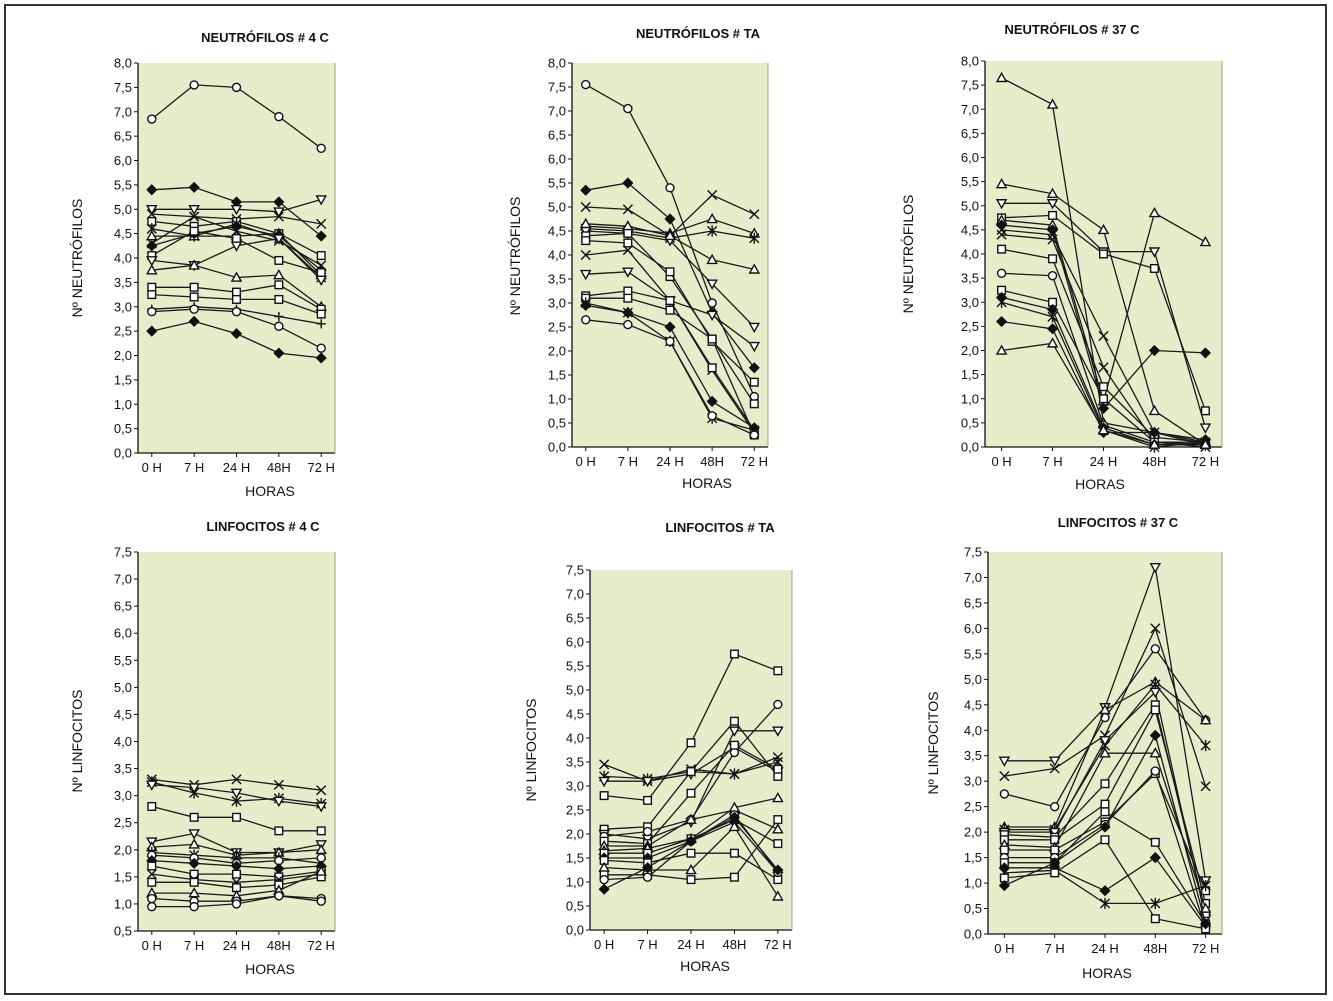 Image resolution: width=1333 pixels, height=1001 pixels. Describe the element at coordinates (908, 254) in the screenshot. I see `y-axis-label: Nº NEUTRÓFILOS` at that location.